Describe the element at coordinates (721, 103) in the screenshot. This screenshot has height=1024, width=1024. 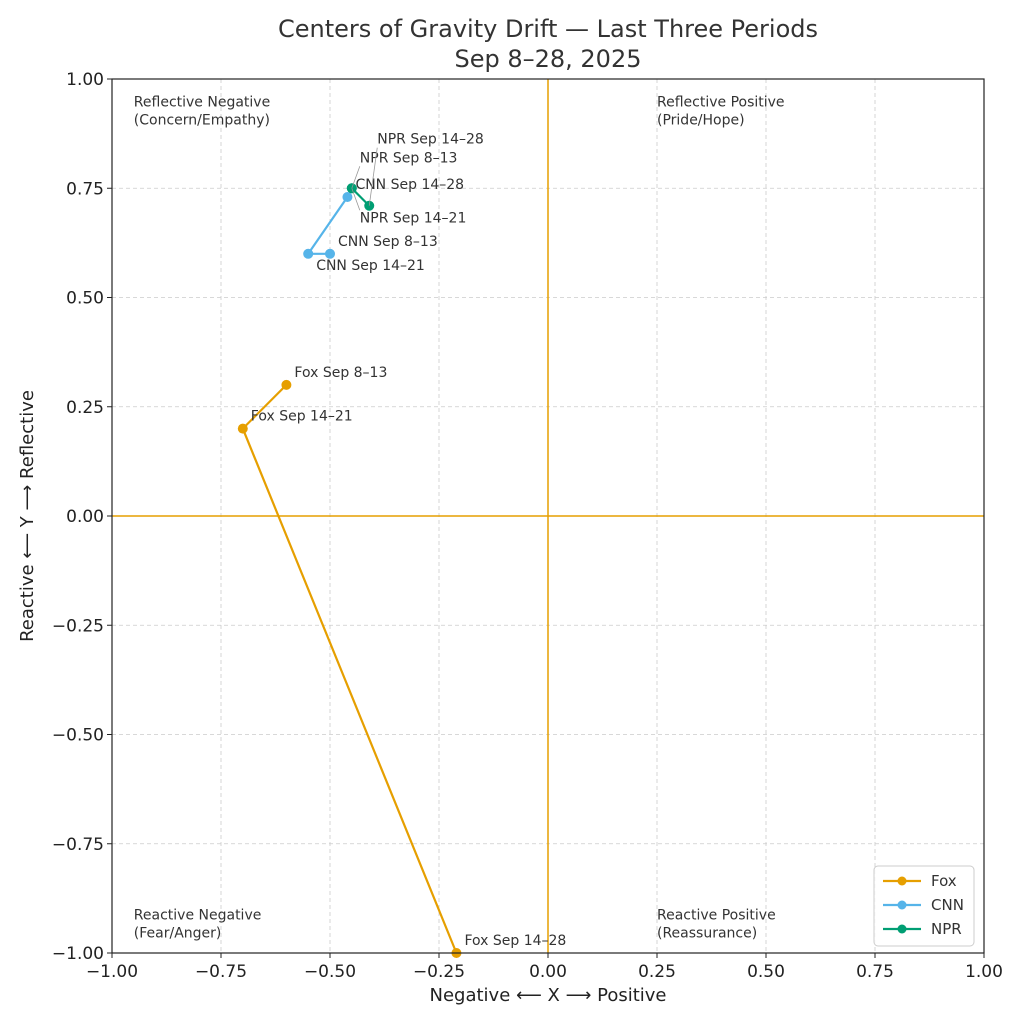
I see `quadrant-title: Reflective Positive` at that location.